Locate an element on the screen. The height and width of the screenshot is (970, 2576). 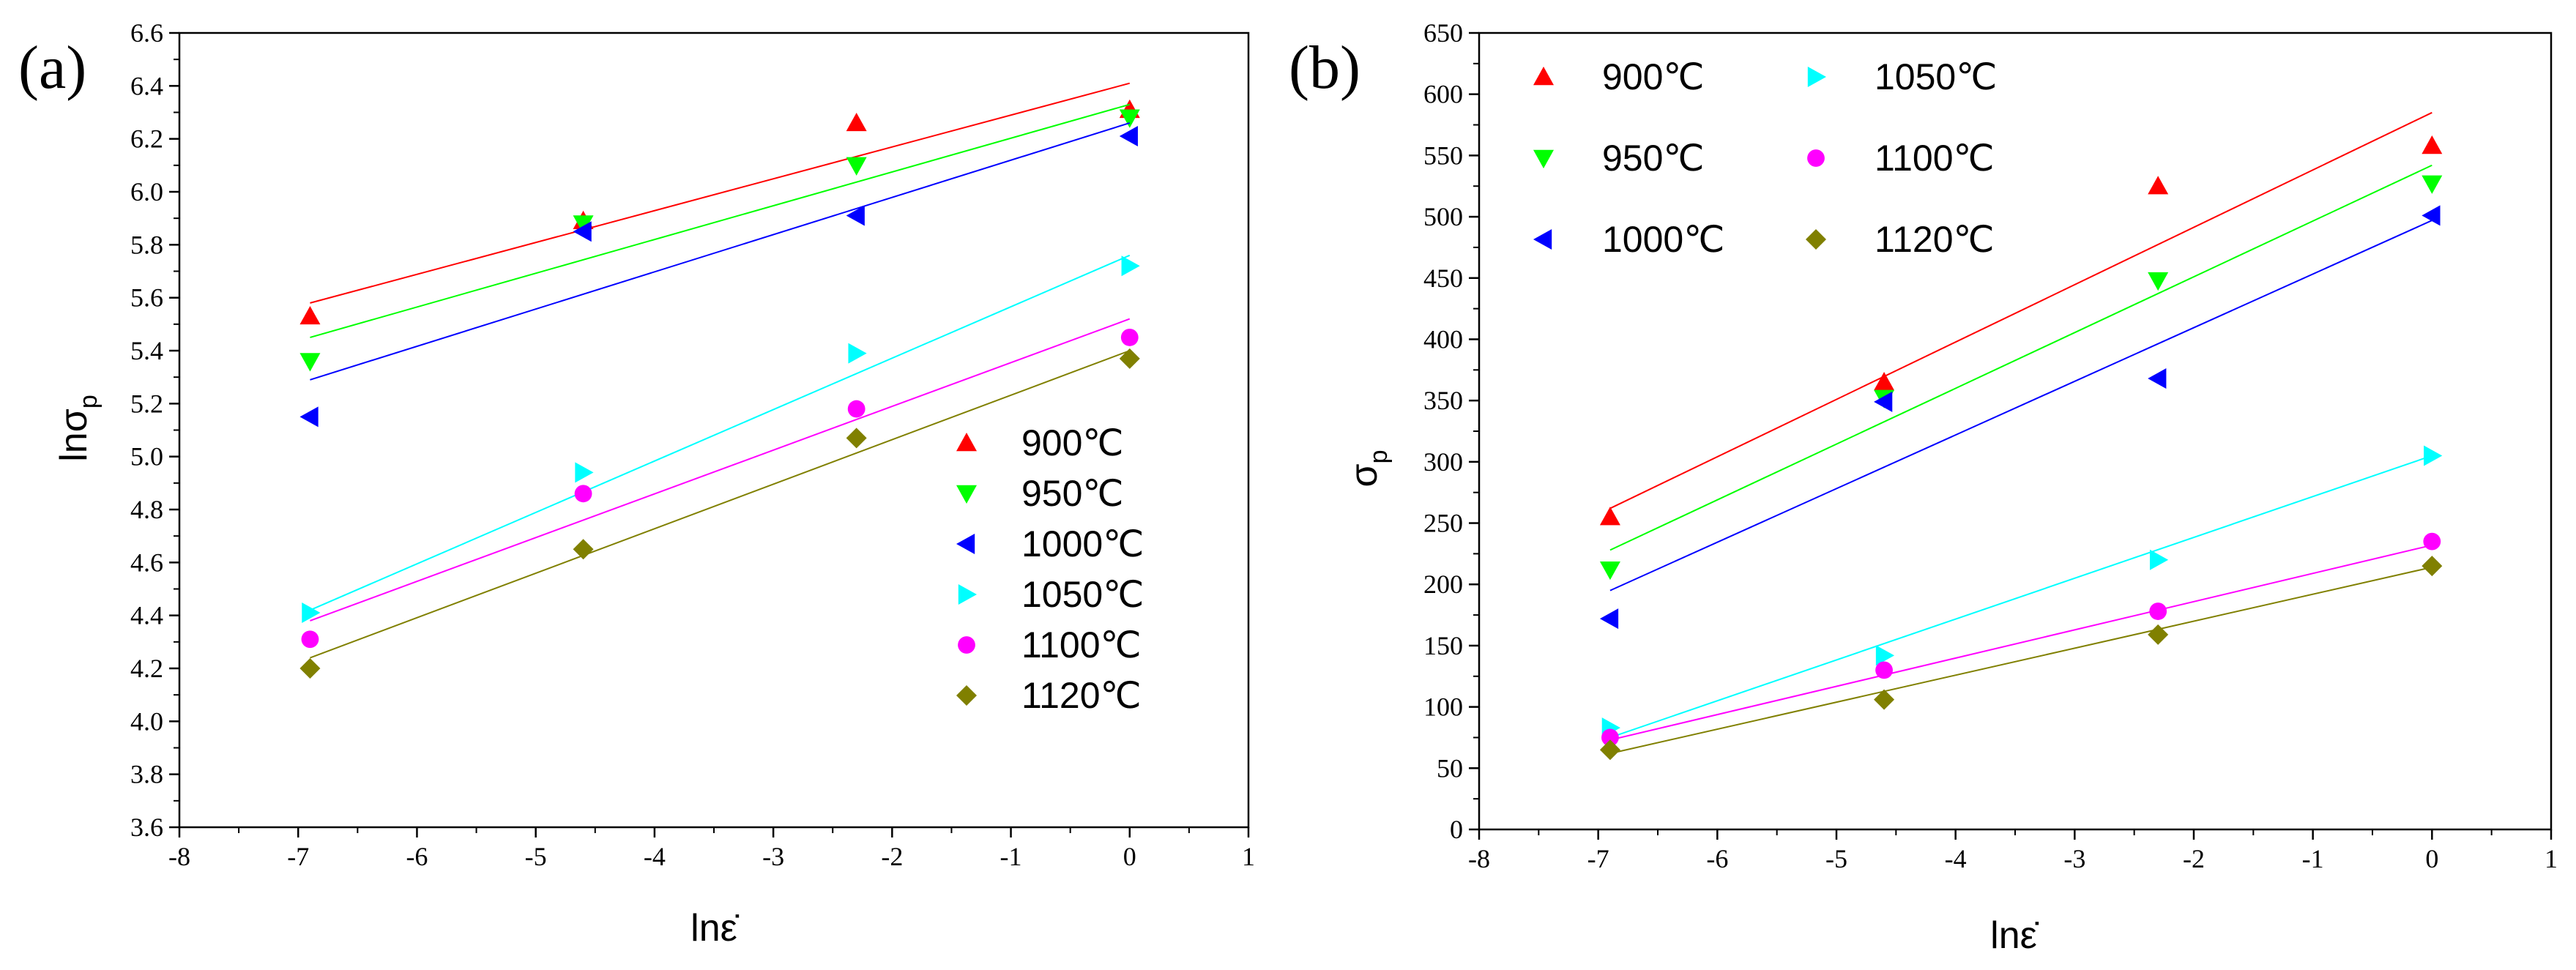
panel-b-xtick-label: -2 is located at coordinates (2194, 858).